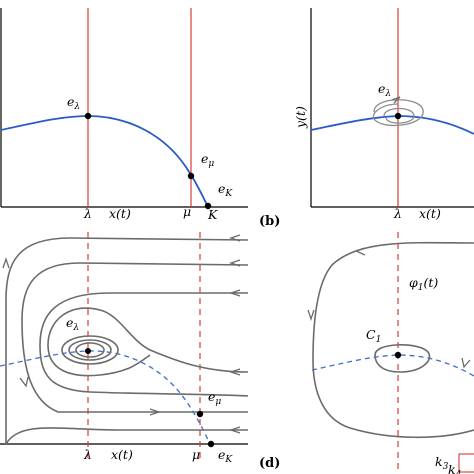 The height and width of the screenshot is (474, 474). Describe the element at coordinates (187, 211) in the screenshot. I see `panel-a-tick-mu: μ` at that location.